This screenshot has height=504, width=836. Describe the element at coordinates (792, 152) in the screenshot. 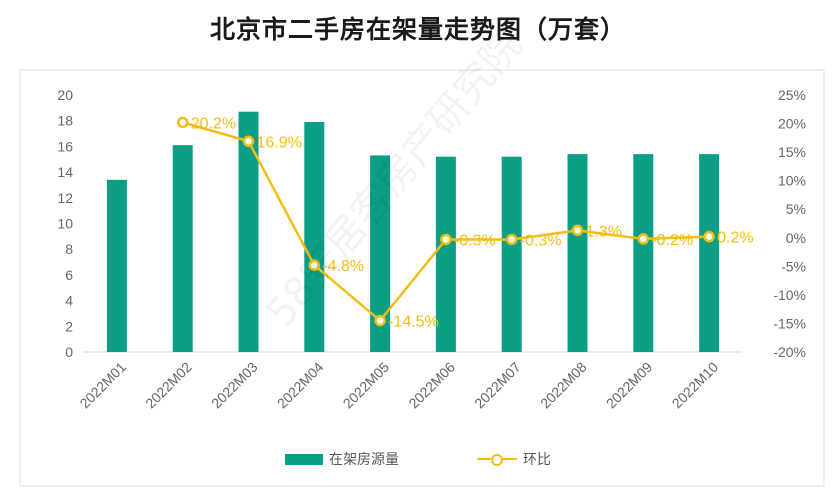

I see `y-right-tick-label: 15%` at that location.